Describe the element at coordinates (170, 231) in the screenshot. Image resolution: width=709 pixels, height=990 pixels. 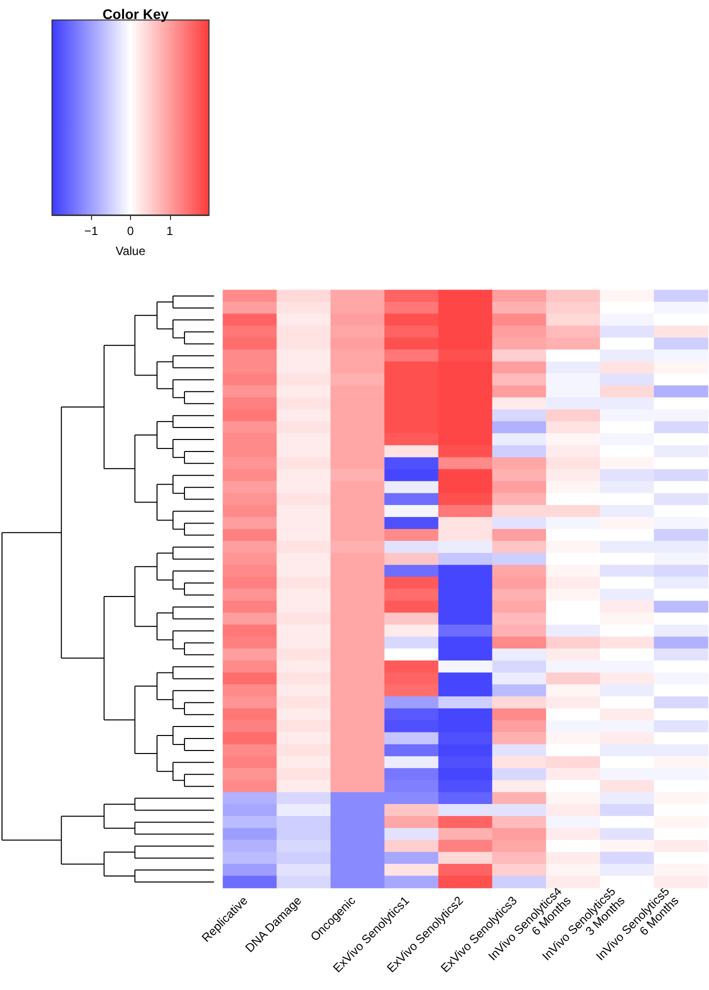
I see `color-bar-label: 1` at that location.